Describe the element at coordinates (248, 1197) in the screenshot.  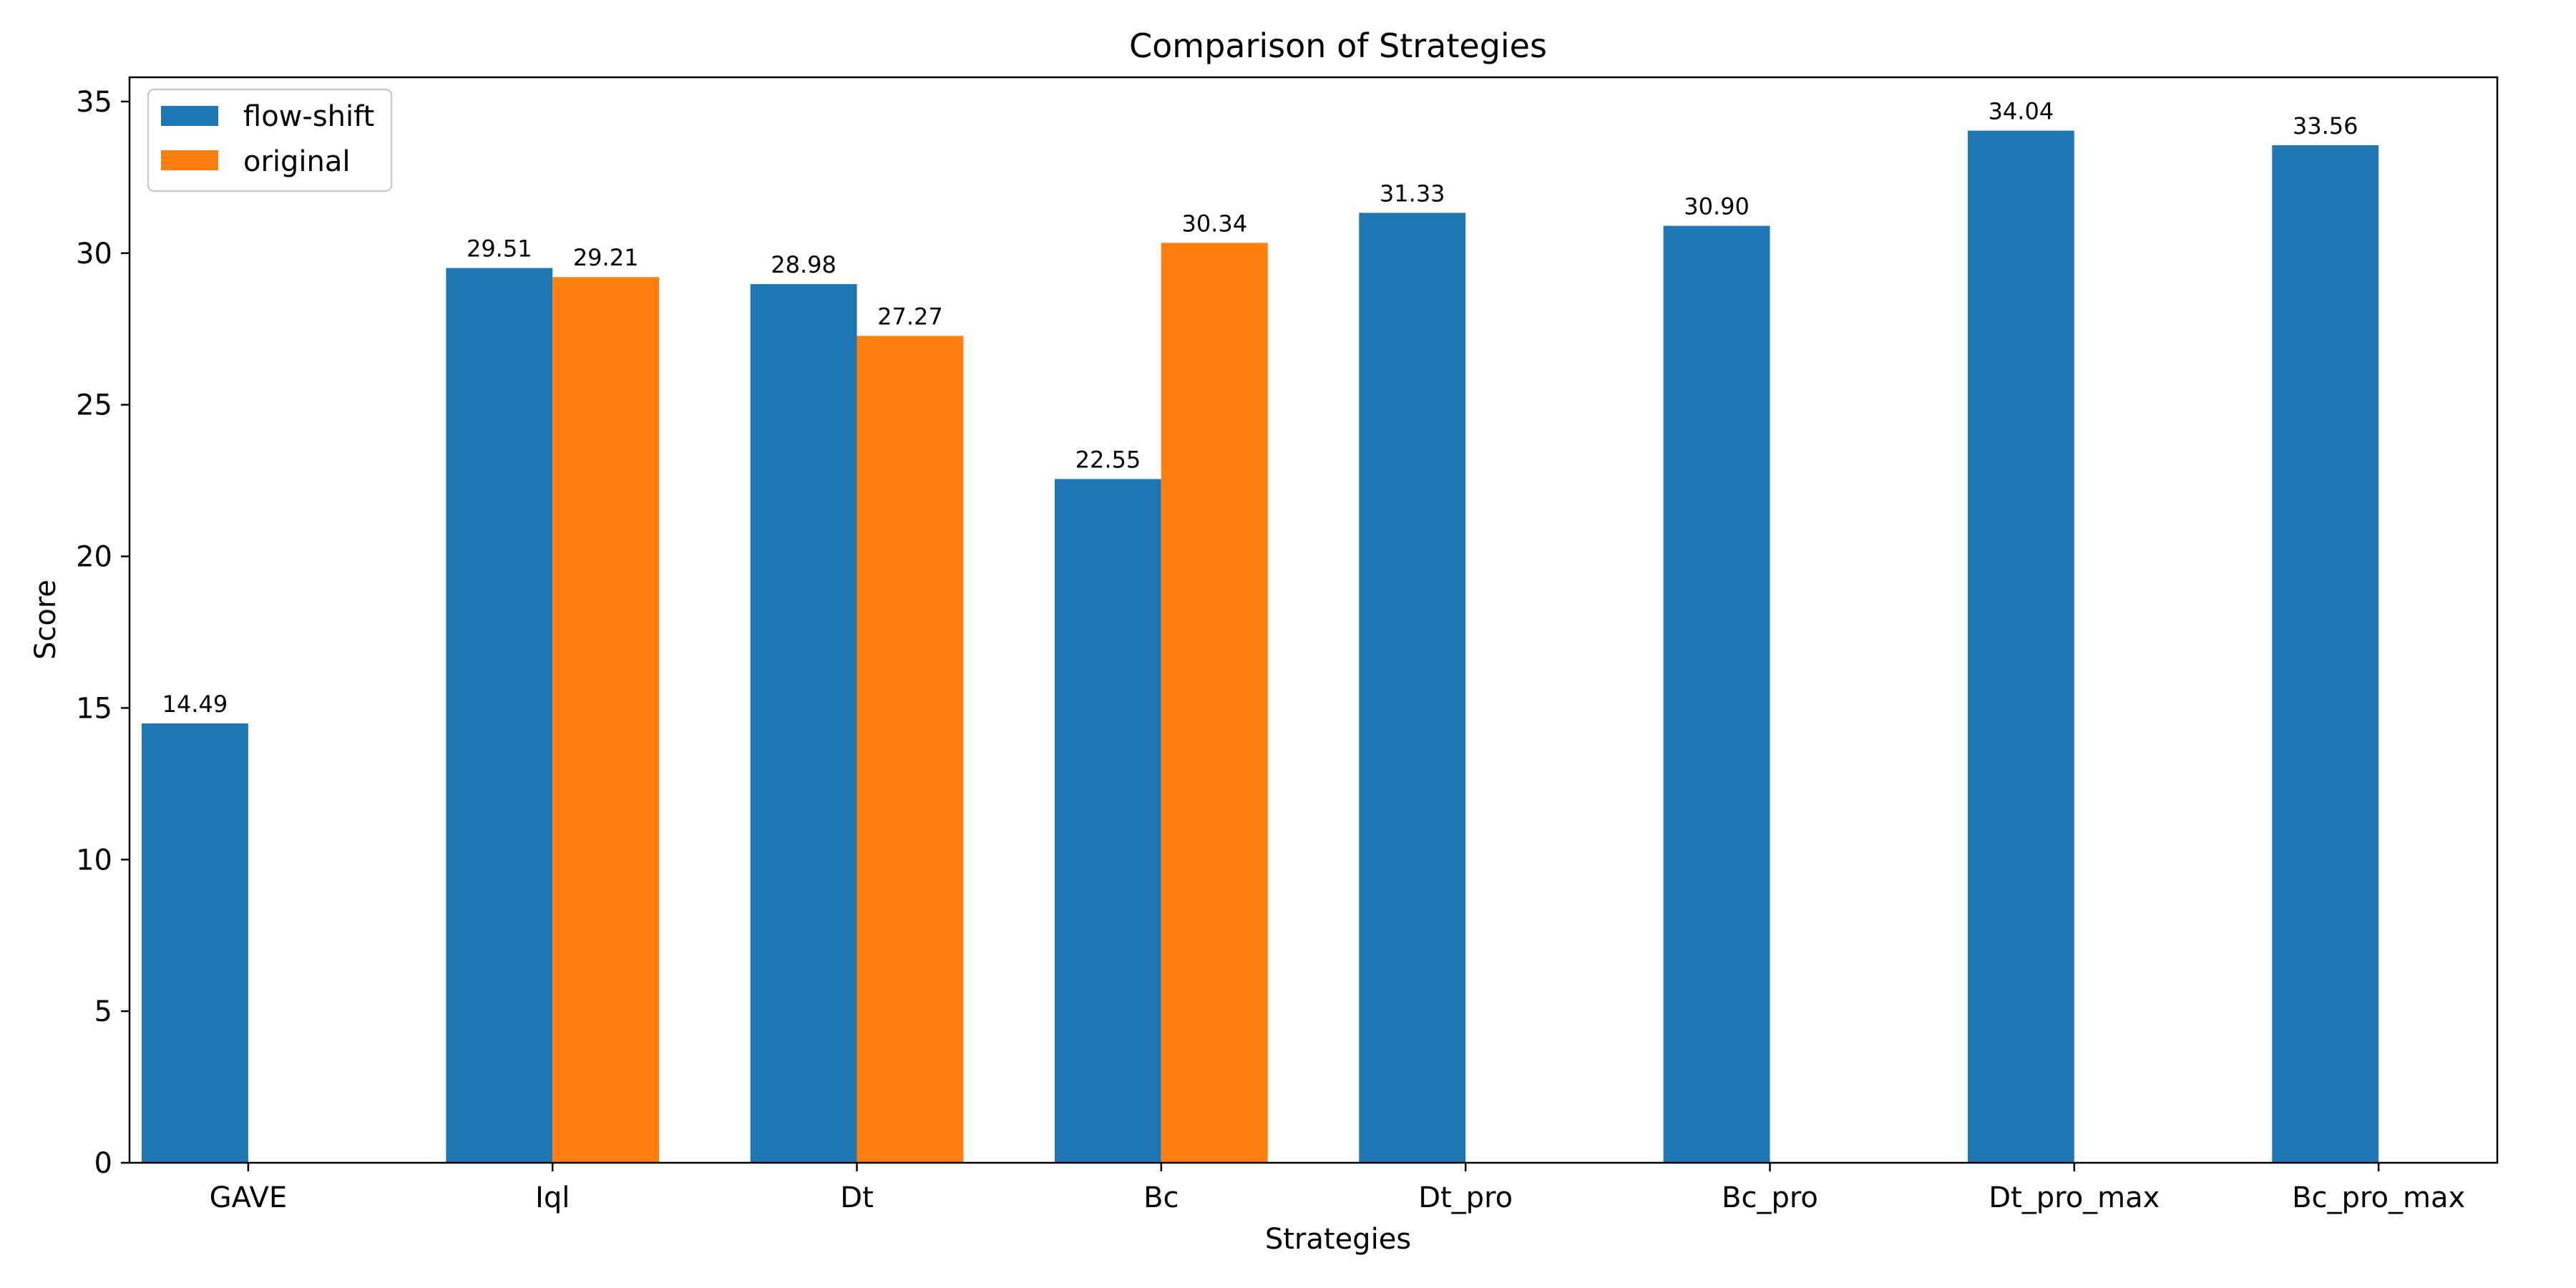
I see `x-tick-label-gave: GAVE` at that location.